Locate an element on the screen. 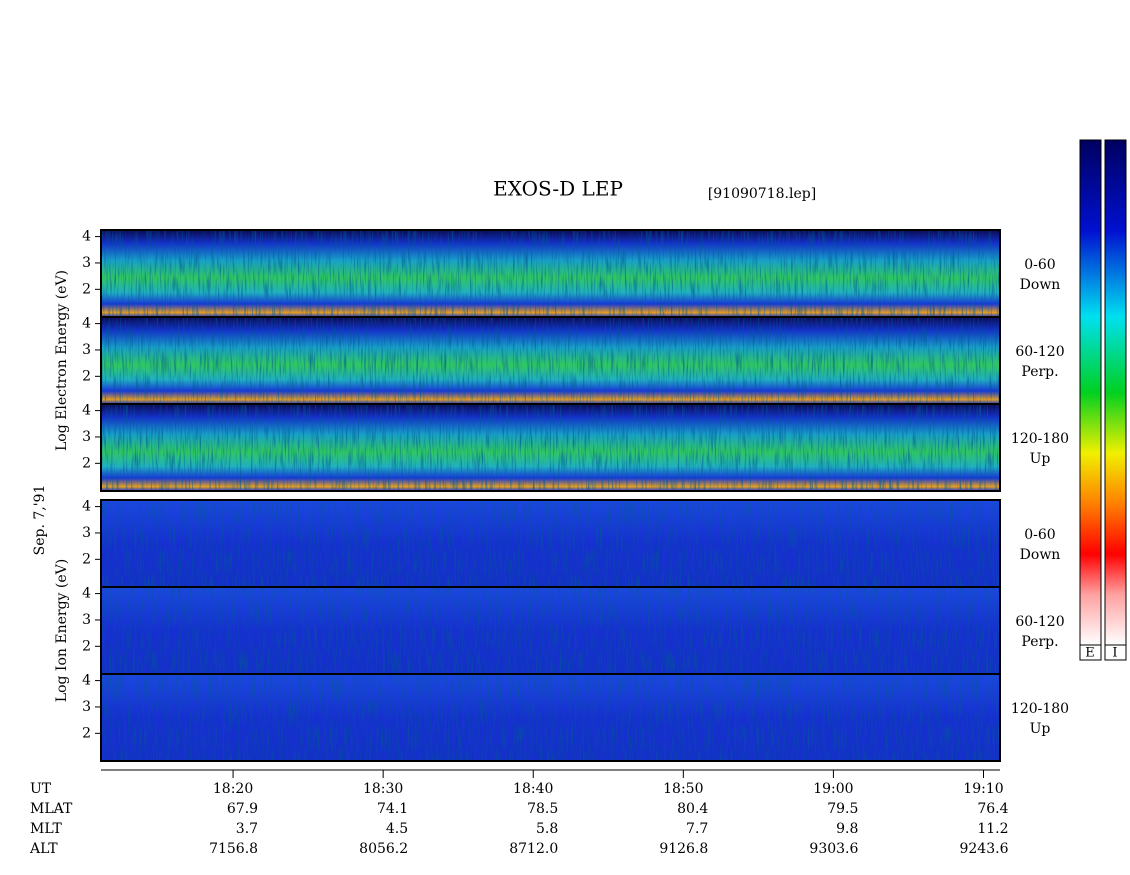  colorbar-label: I is located at coordinates (1114, 653).